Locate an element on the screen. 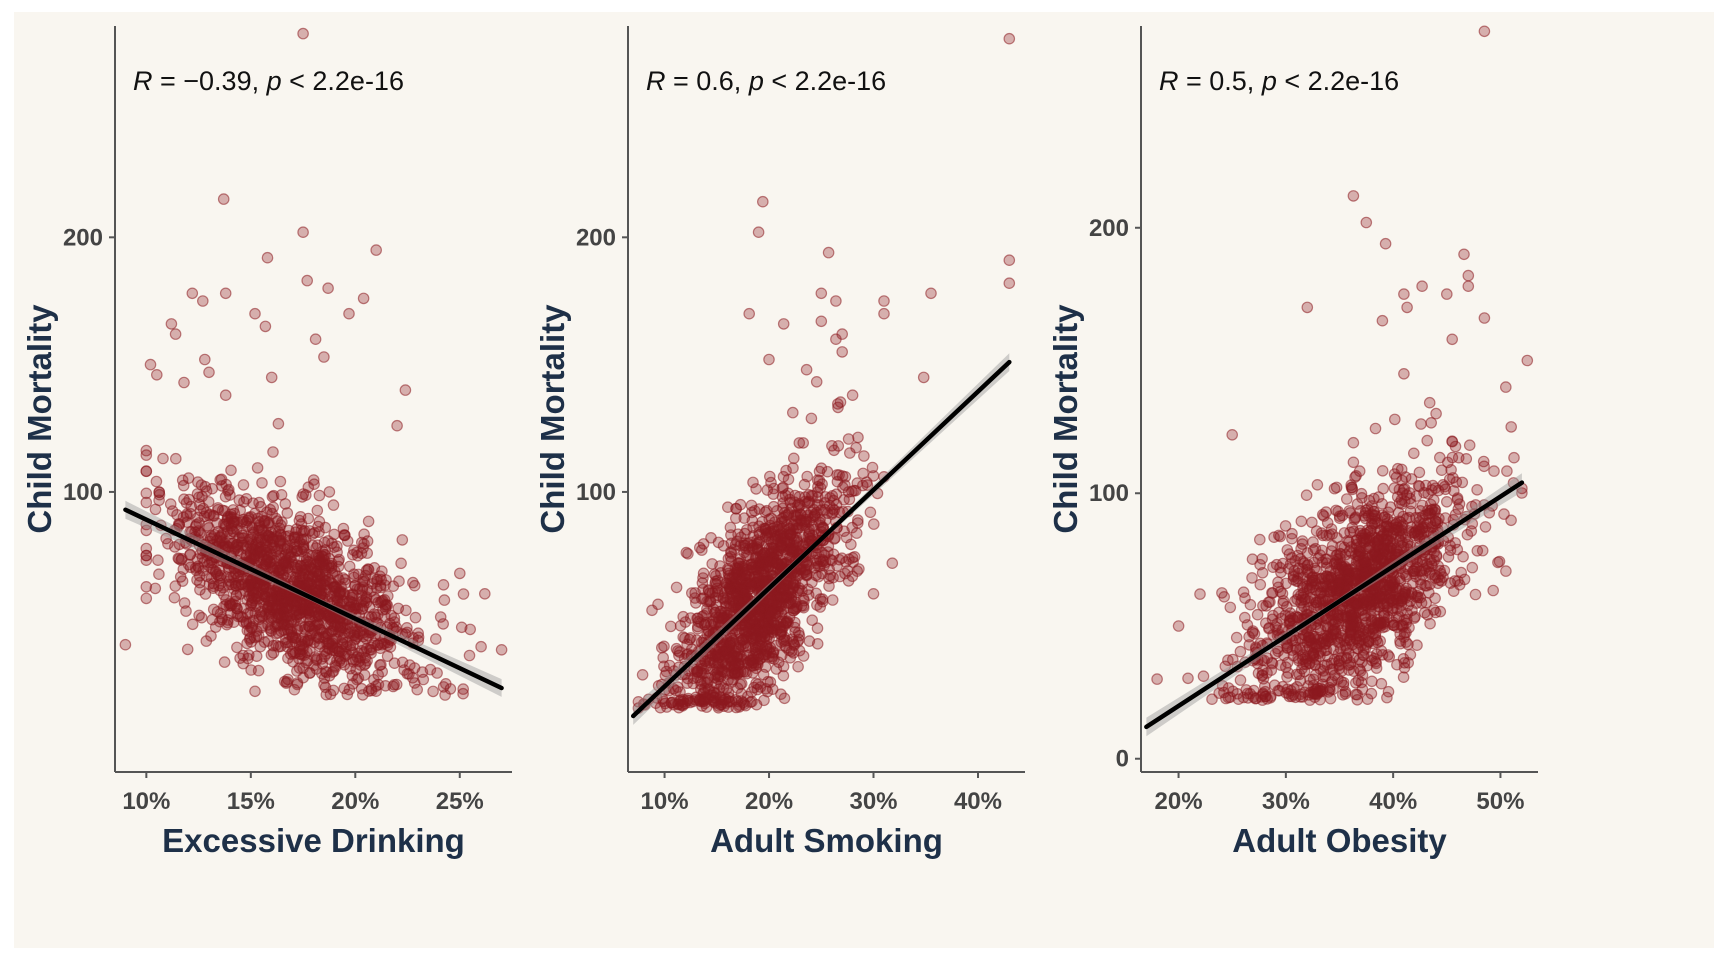 Image resolution: width=1728 pixels, height=960 pixels. p-value: < 2.2e-16 is located at coordinates (343, 81).